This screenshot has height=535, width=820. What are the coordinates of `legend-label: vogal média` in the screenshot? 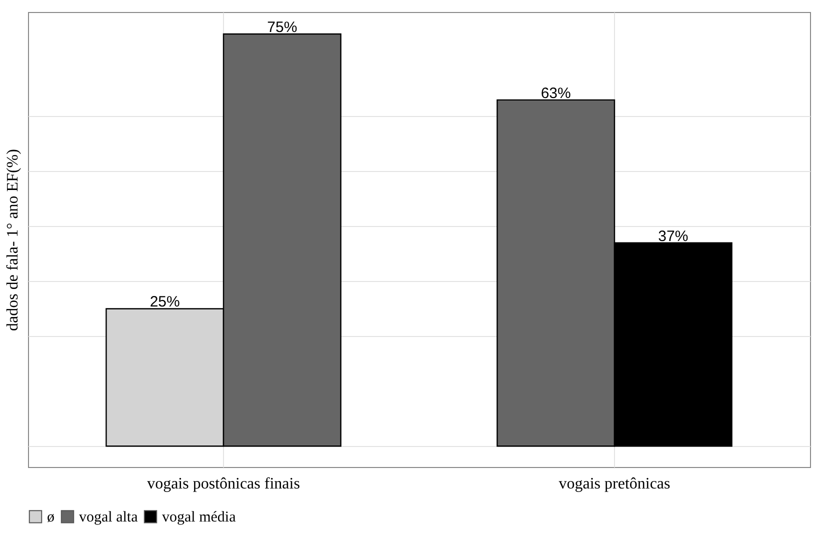 It's located at (199, 518).